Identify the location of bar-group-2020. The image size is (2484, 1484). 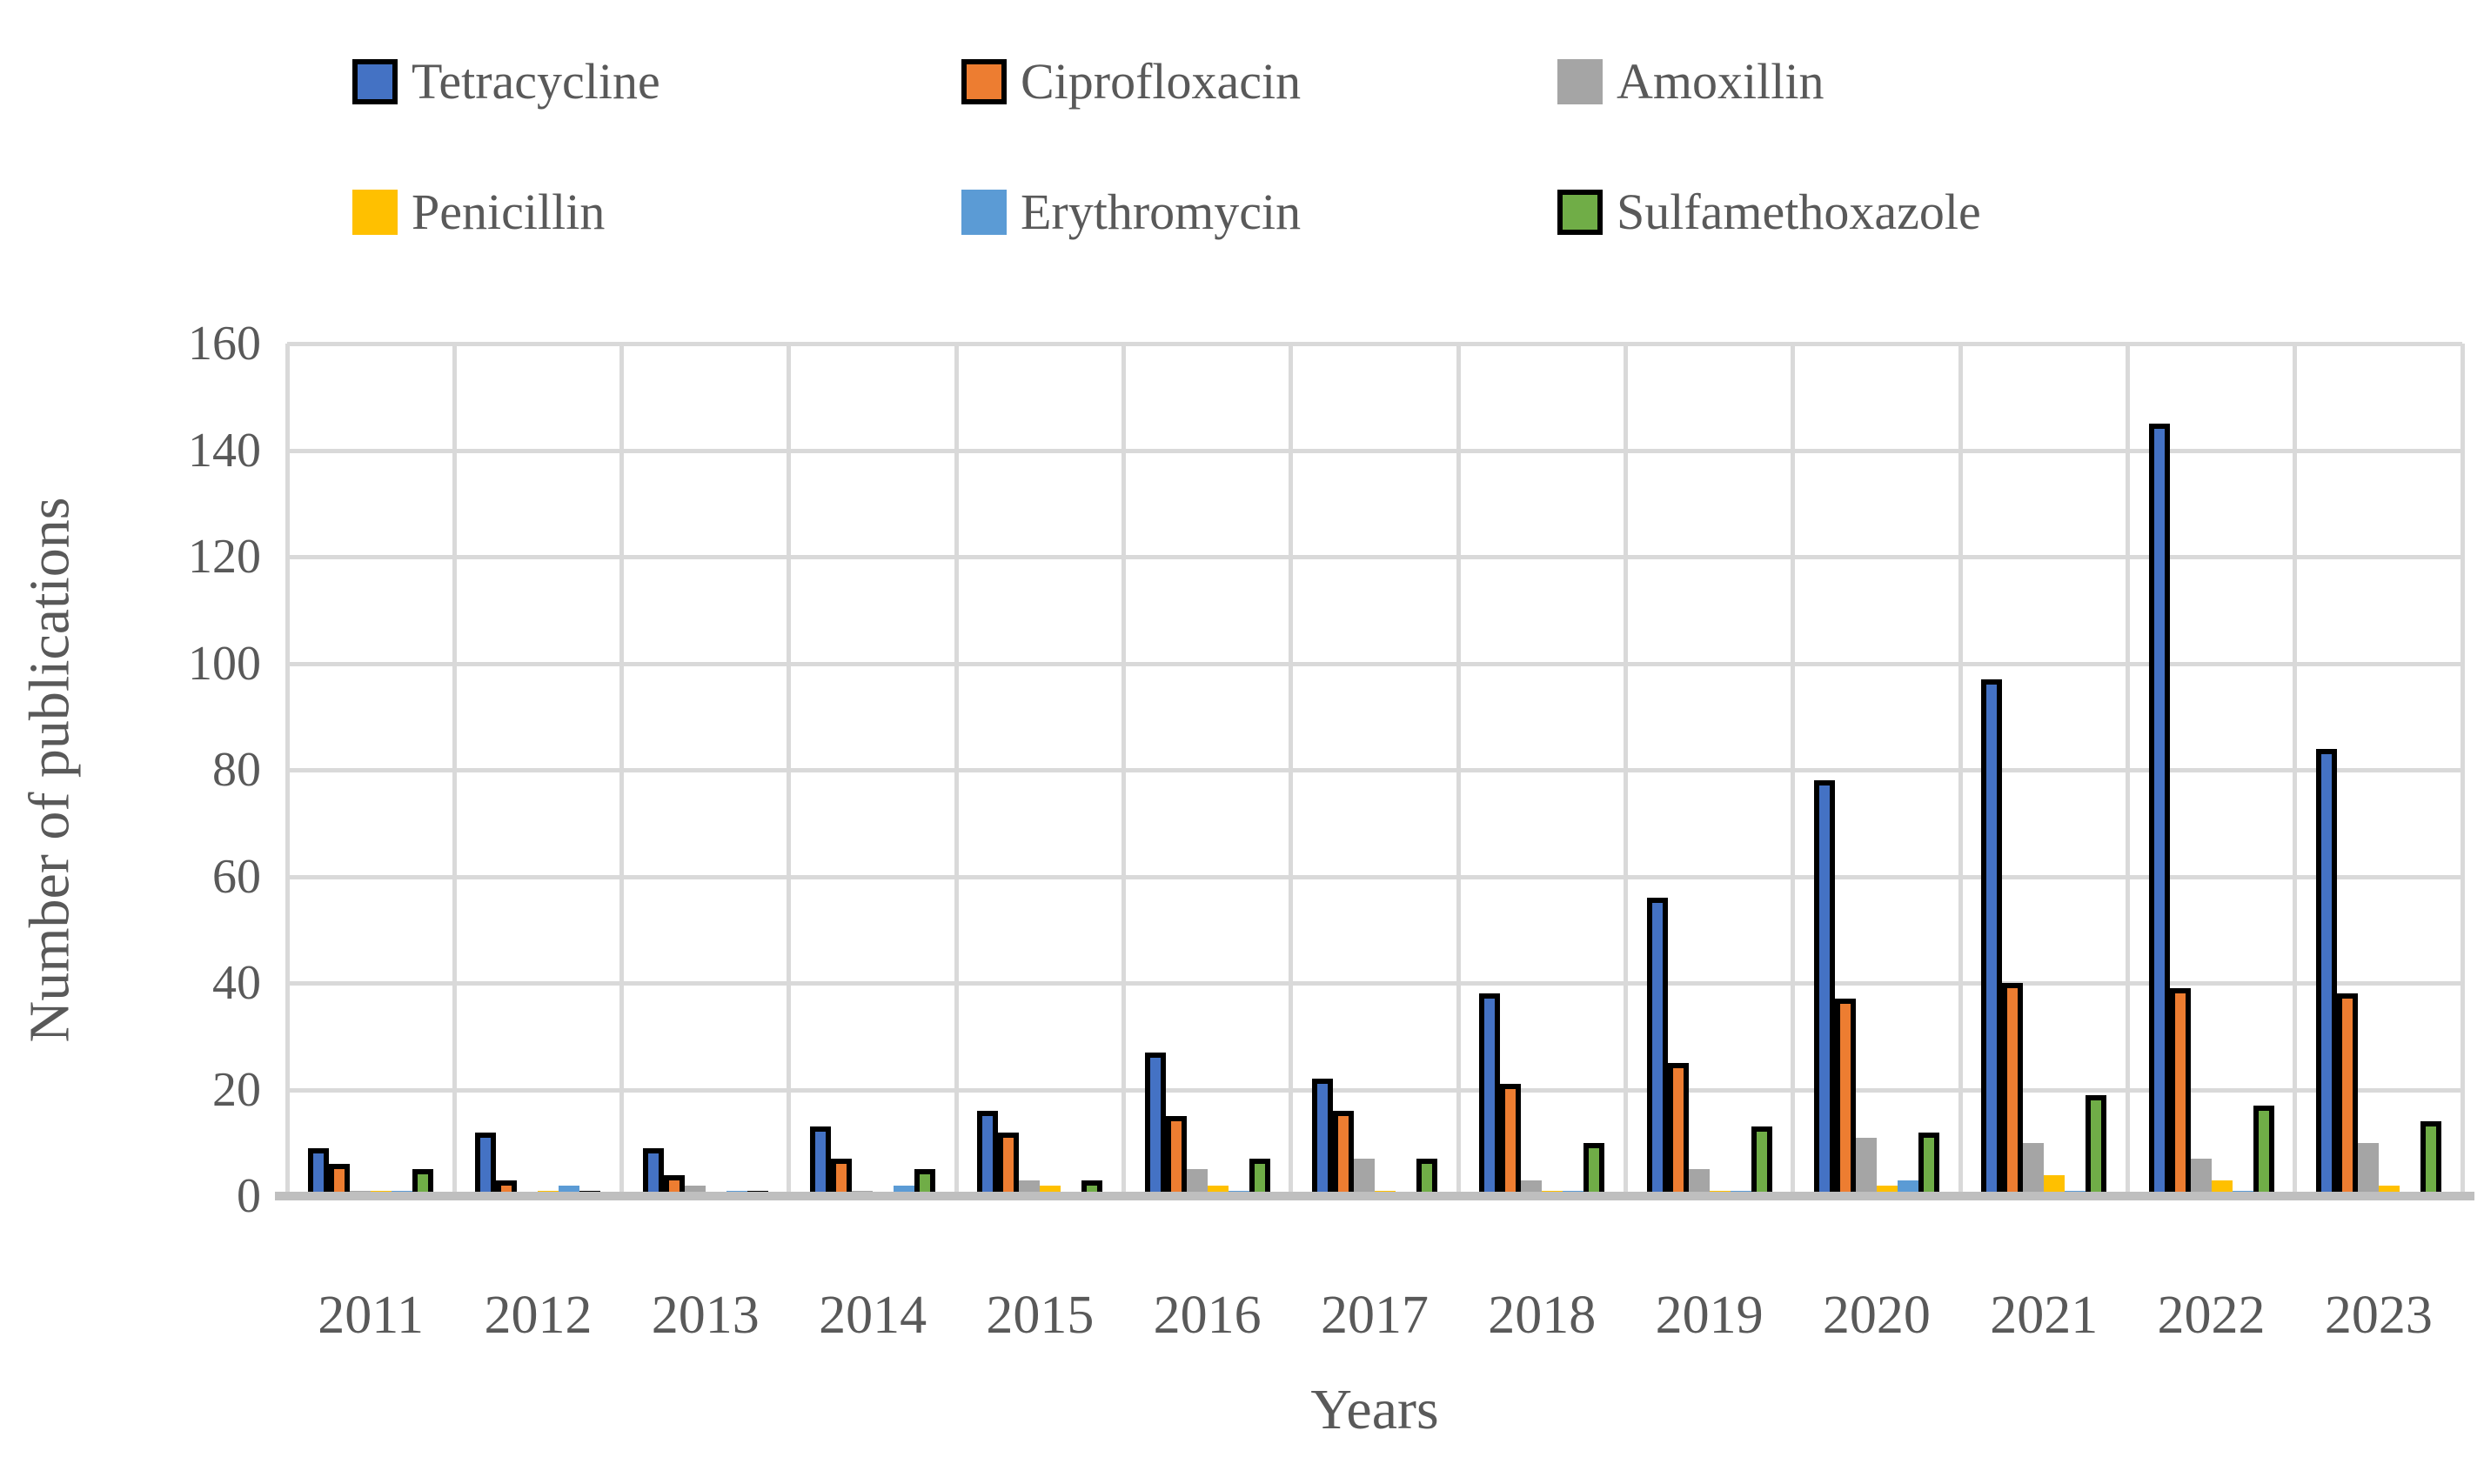
(1876, 770).